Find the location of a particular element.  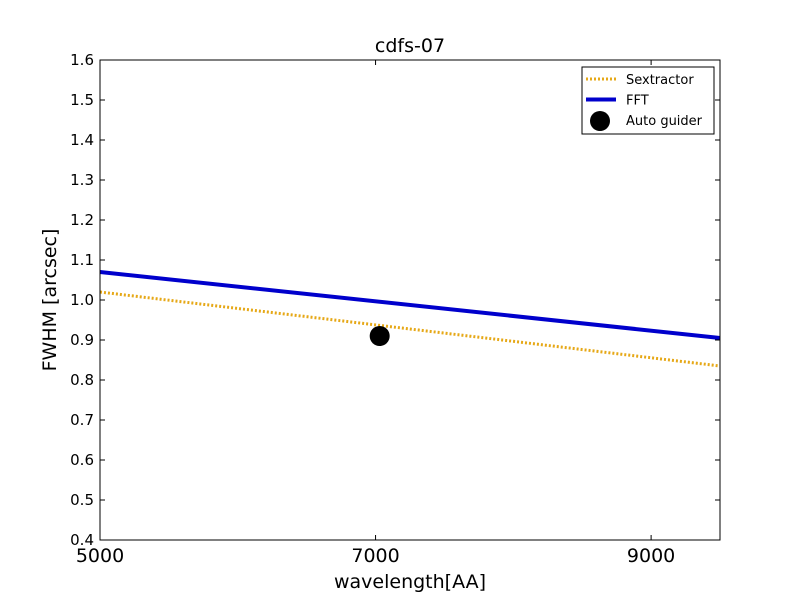

y-tick-label: 1.3 is located at coordinates (82, 180).